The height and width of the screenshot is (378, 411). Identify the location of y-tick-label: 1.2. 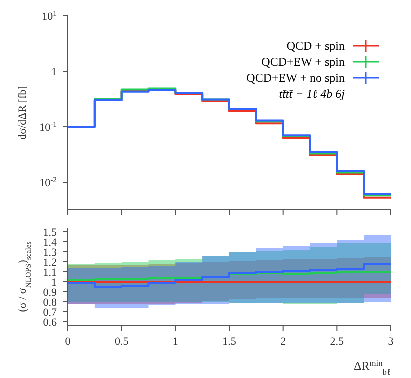
(50, 263).